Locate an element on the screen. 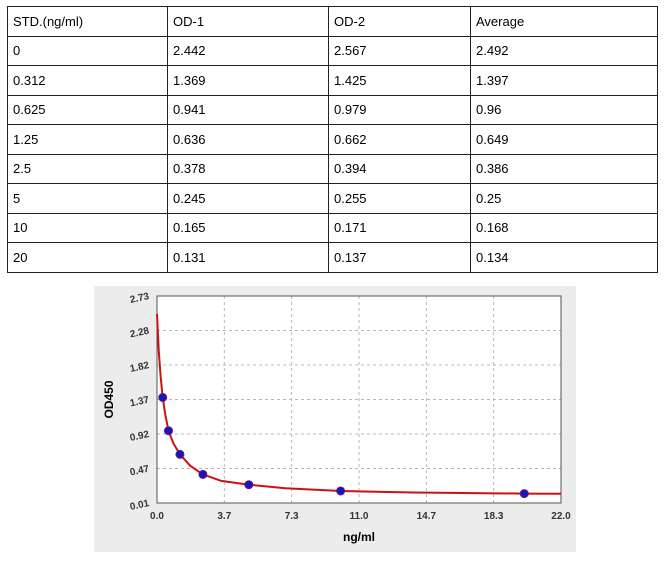 This screenshot has height=564, width=665. cell-average: 0.134 is located at coordinates (564, 257).